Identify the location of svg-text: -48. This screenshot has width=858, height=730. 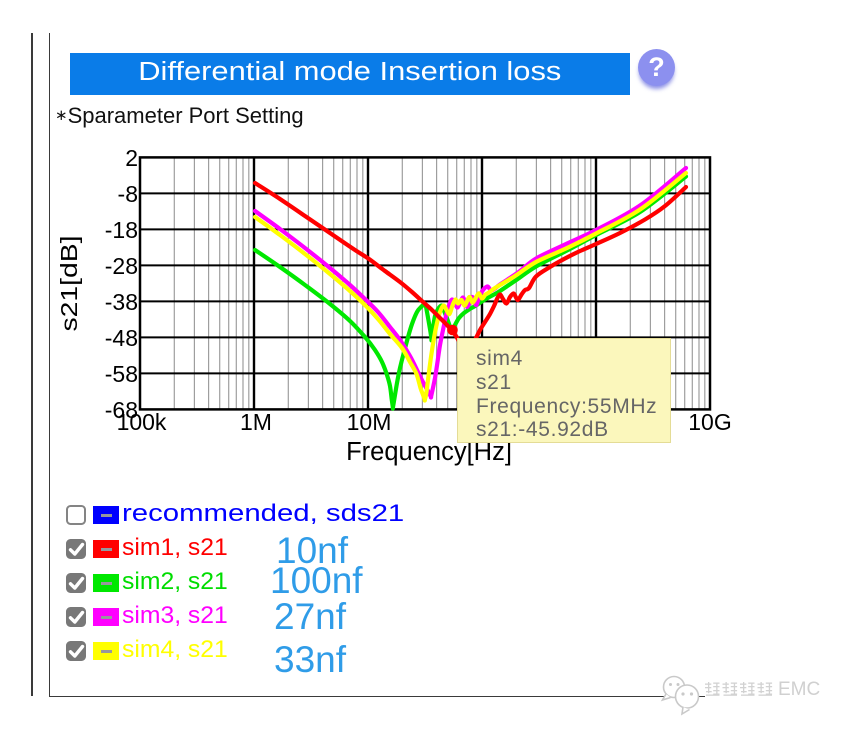
(121, 338).